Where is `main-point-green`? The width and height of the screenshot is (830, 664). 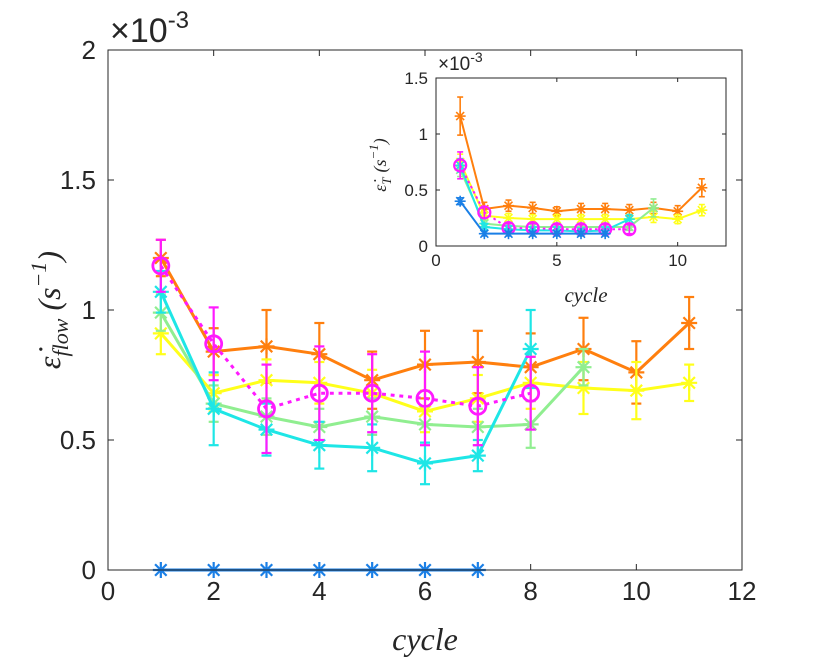
main-point-green is located at coordinates (583, 367).